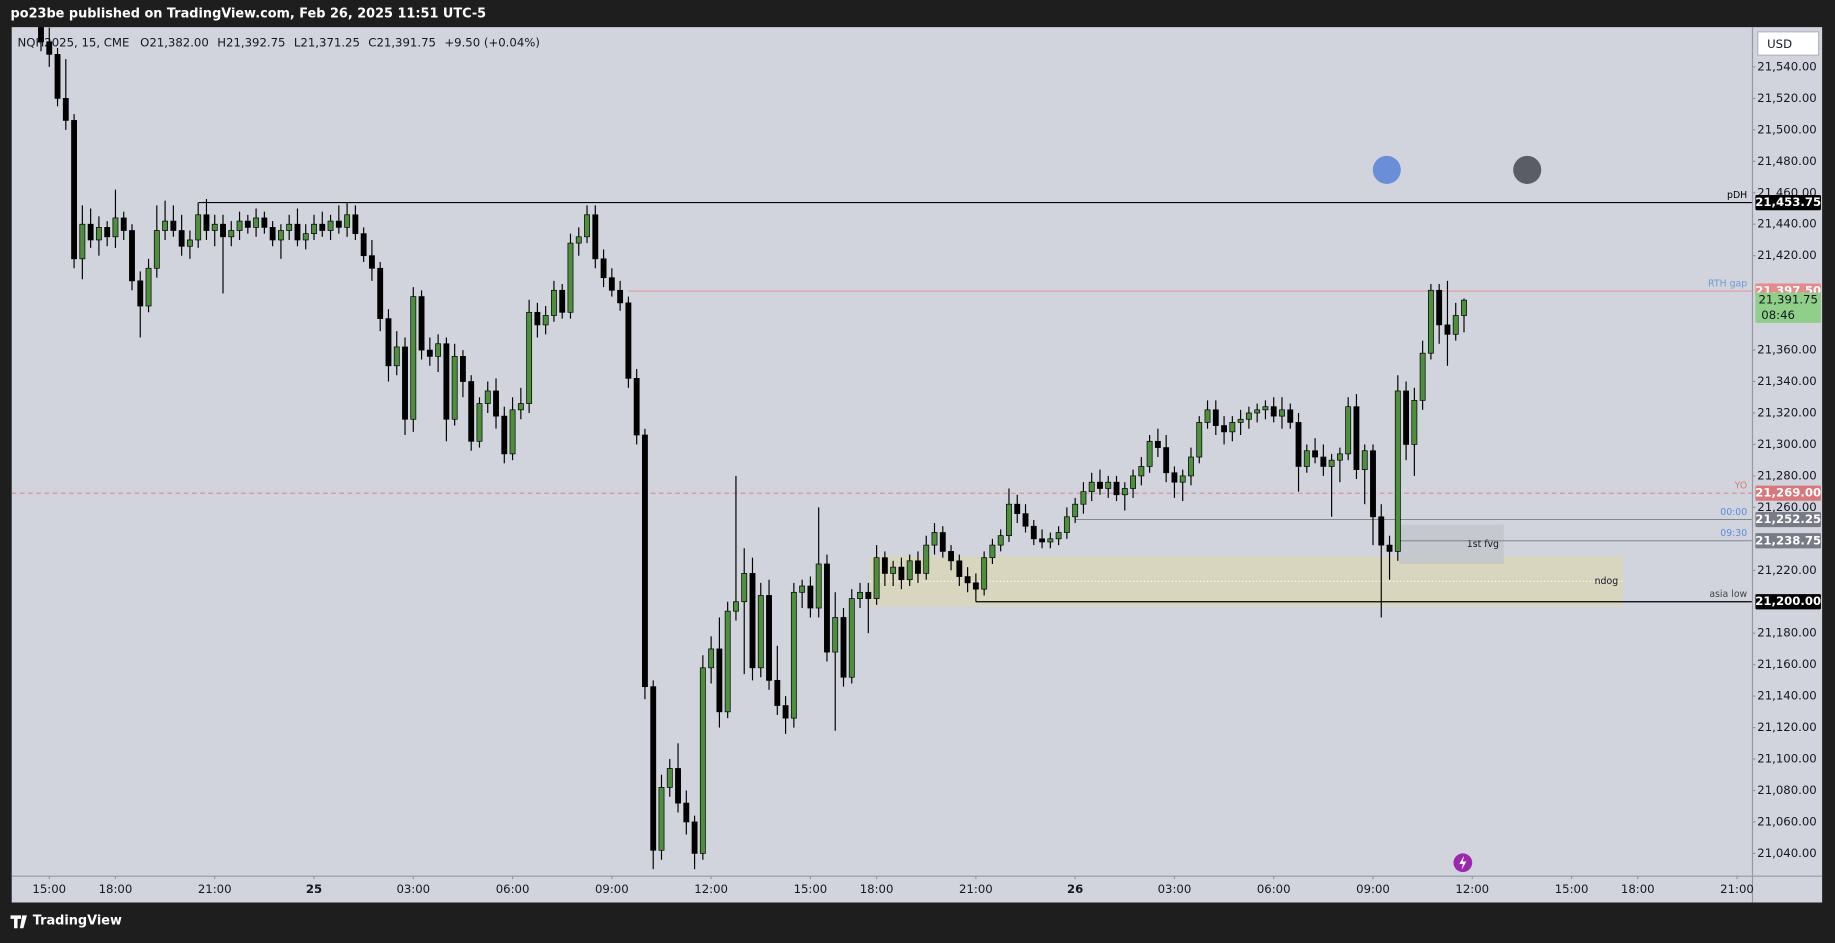  What do you see at coordinates (1786, 696) in the screenshot?
I see `y-tick-label: 21,140.00` at bounding box center [1786, 696].